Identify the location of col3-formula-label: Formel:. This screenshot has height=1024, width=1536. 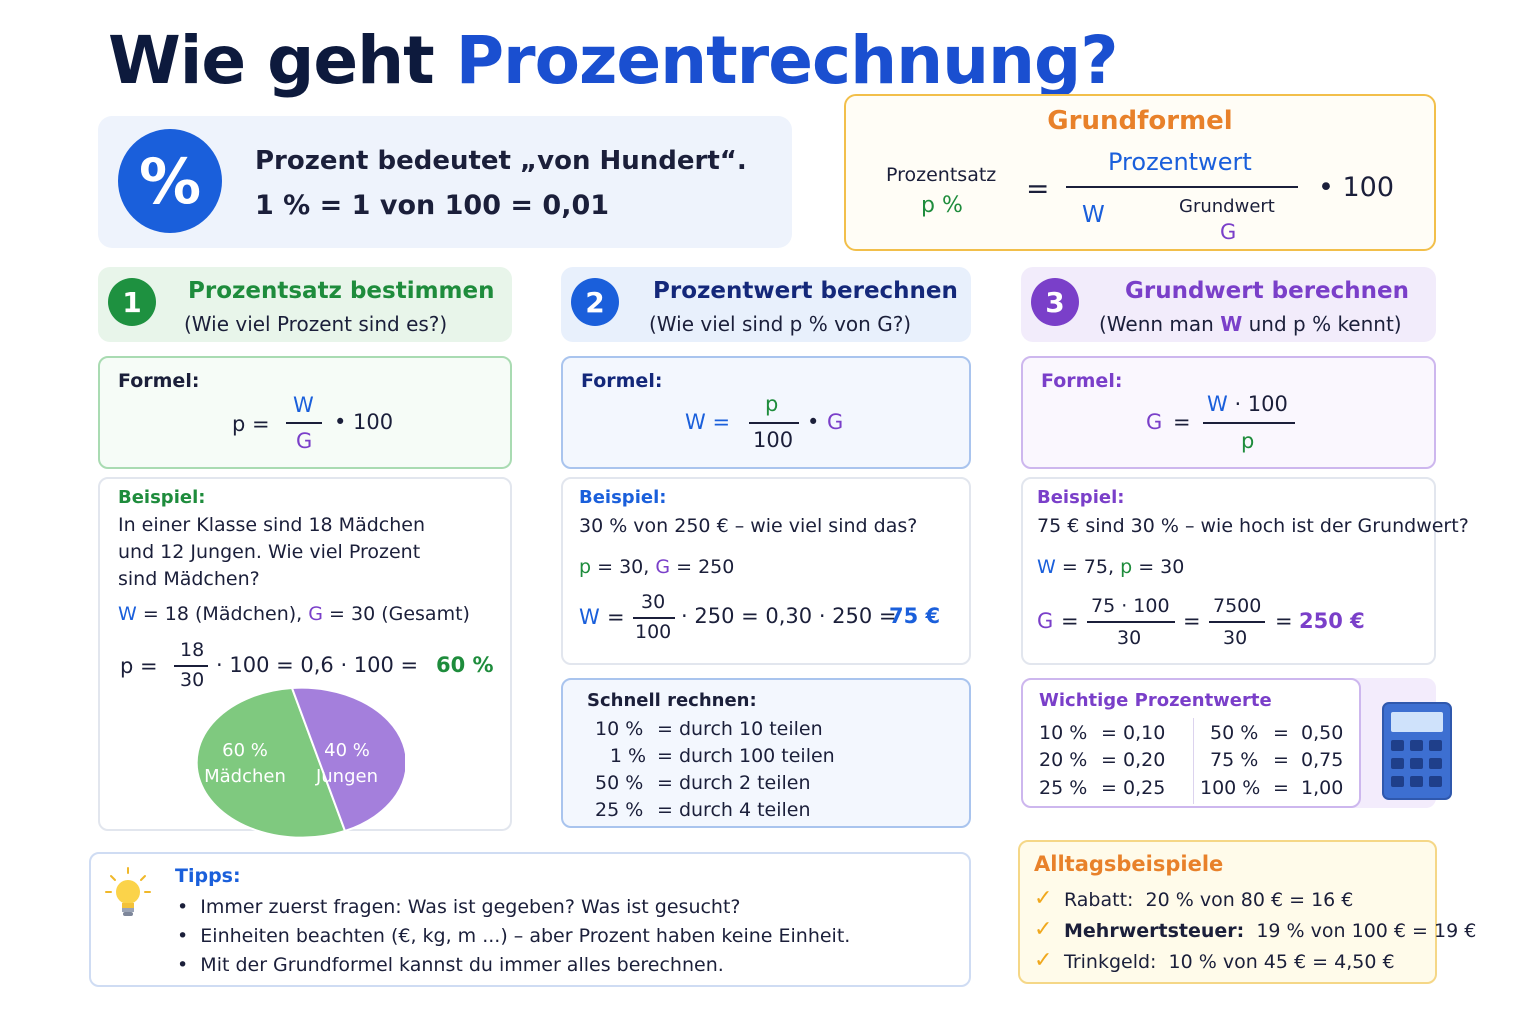
(1082, 381).